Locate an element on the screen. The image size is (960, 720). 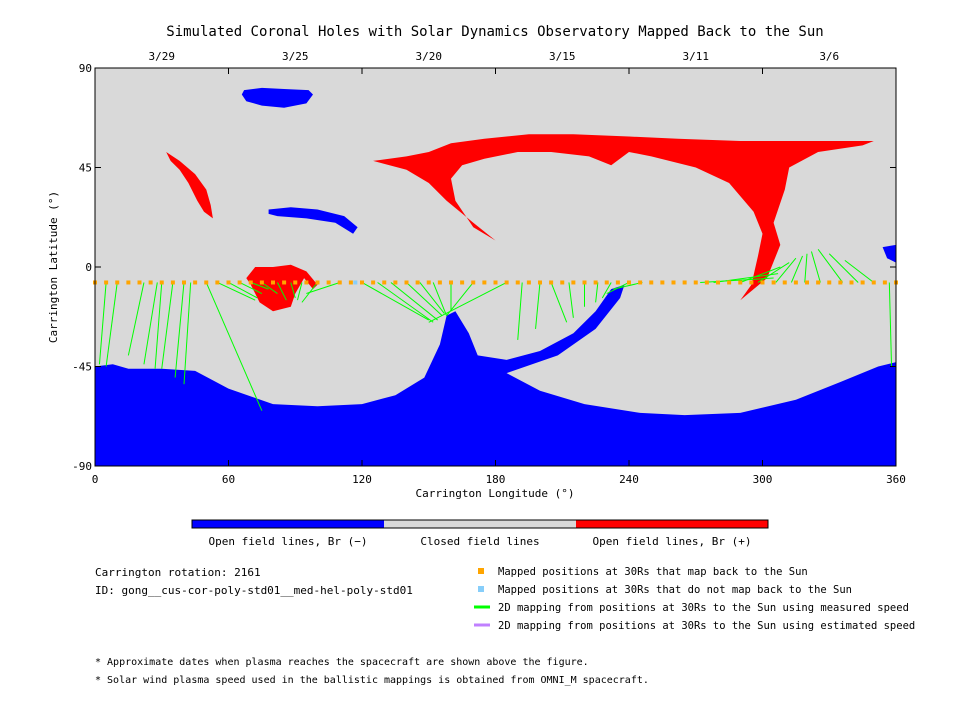
y-tick-label-0: 0 is located at coordinates (88, 267).